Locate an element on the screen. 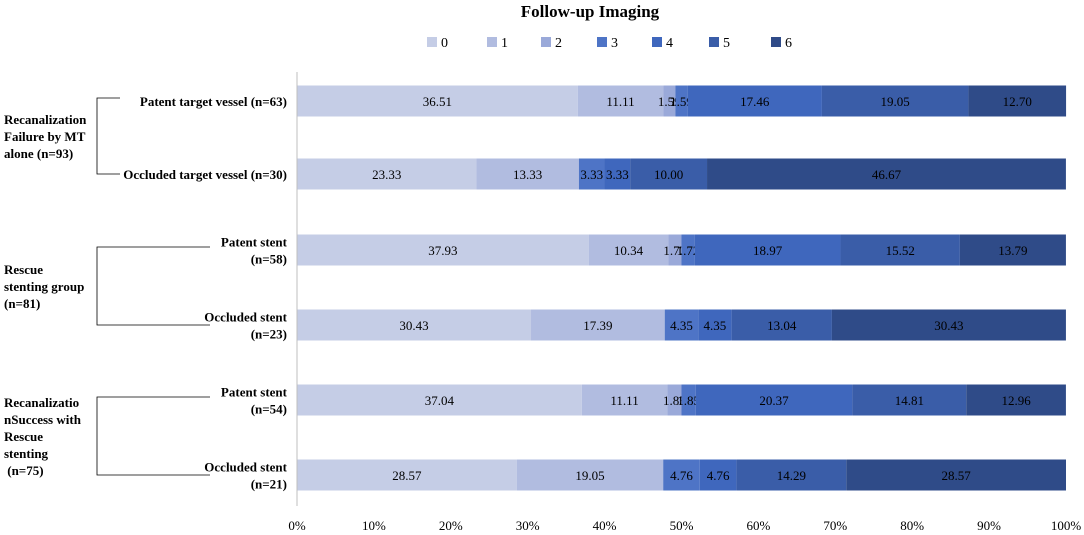 Image resolution: width=1084 pixels, height=535 pixels. group-label: Recanalization Failure by MT alone (n=93) is located at coordinates (45, 136).